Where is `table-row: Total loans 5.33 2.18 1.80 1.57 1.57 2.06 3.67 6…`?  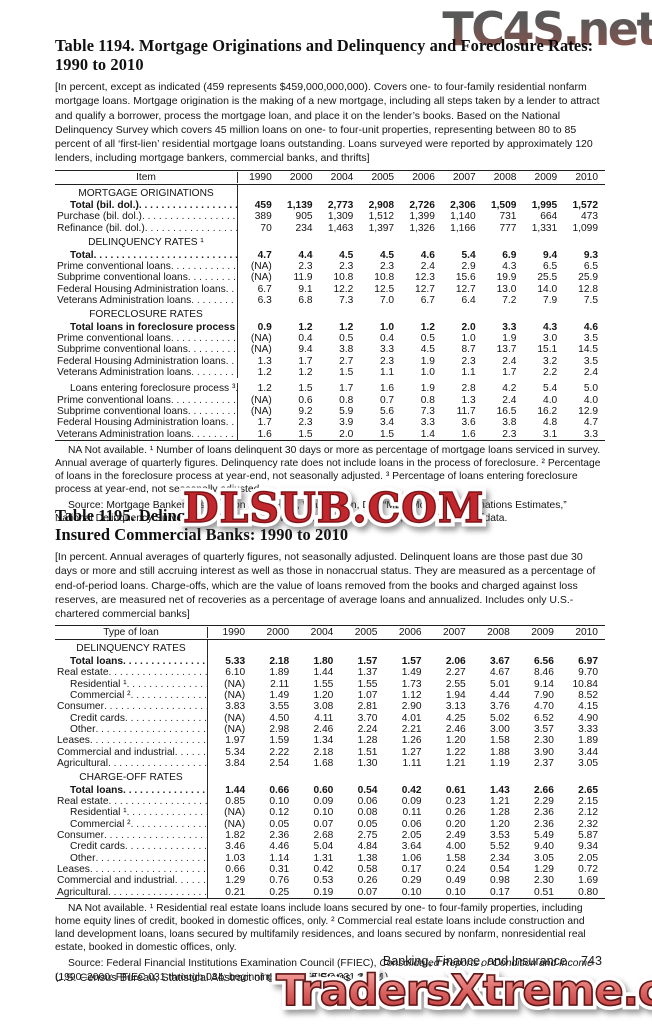
table-row: Total loans 5.33 2.18 1.80 1.57 1.57 2.06 3.67 6… is located at coordinates (330, 661).